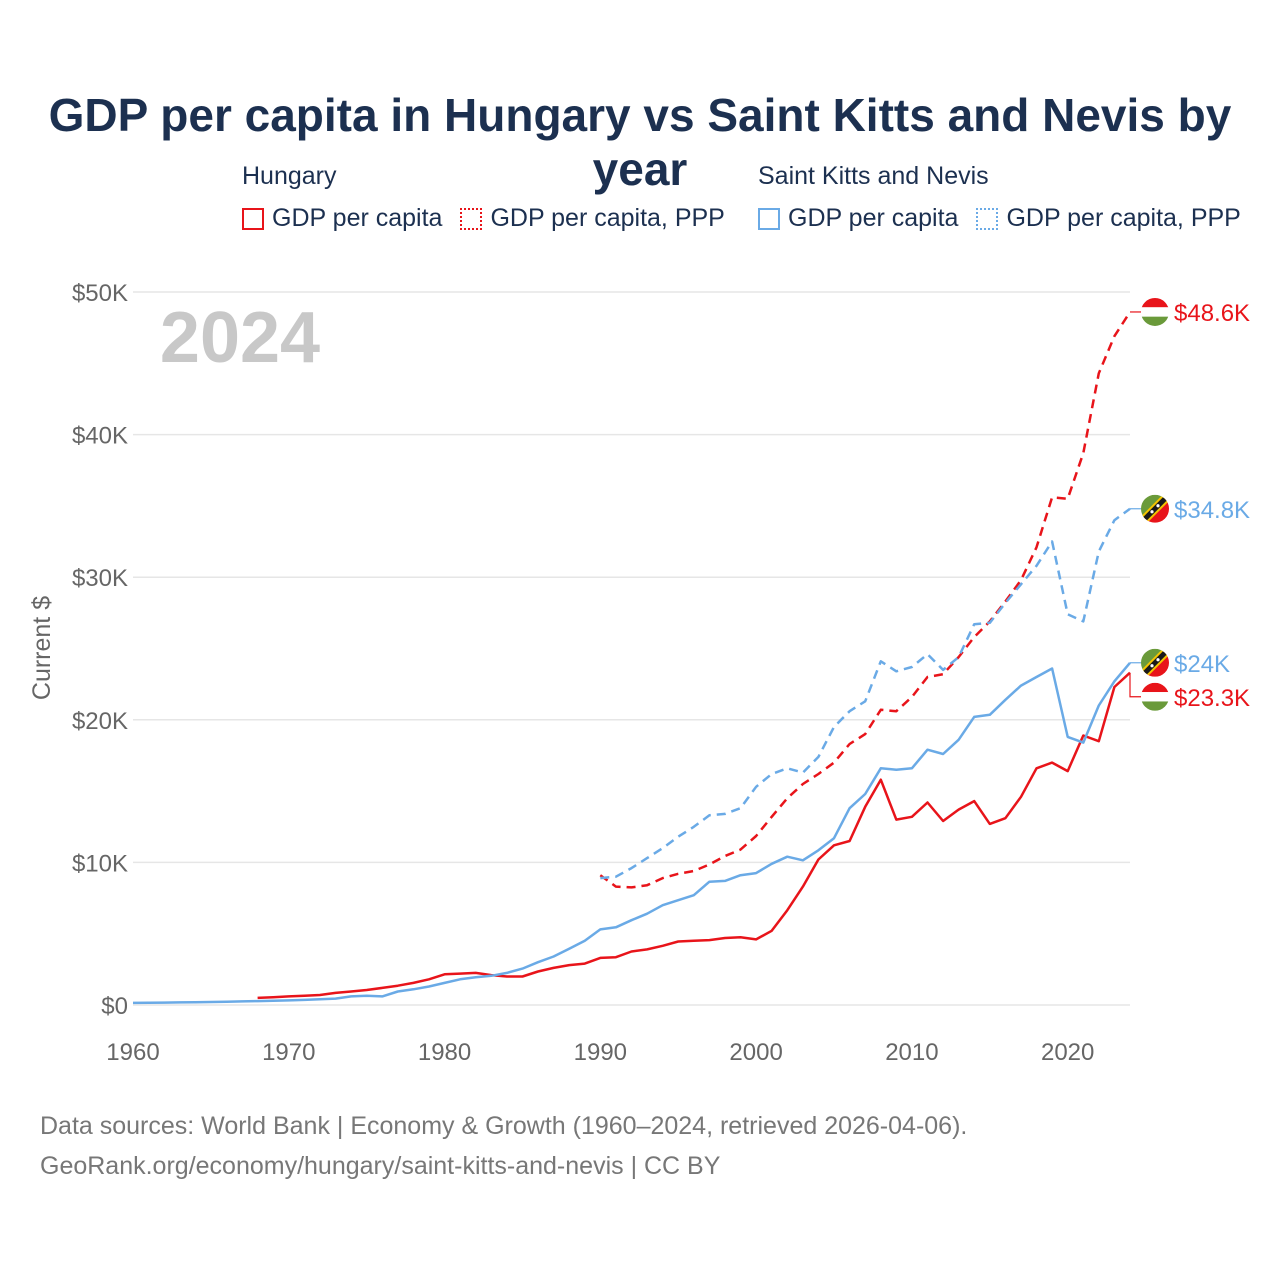  What do you see at coordinates (444, 1052) in the screenshot?
I see `x-tick-label: 1980` at bounding box center [444, 1052].